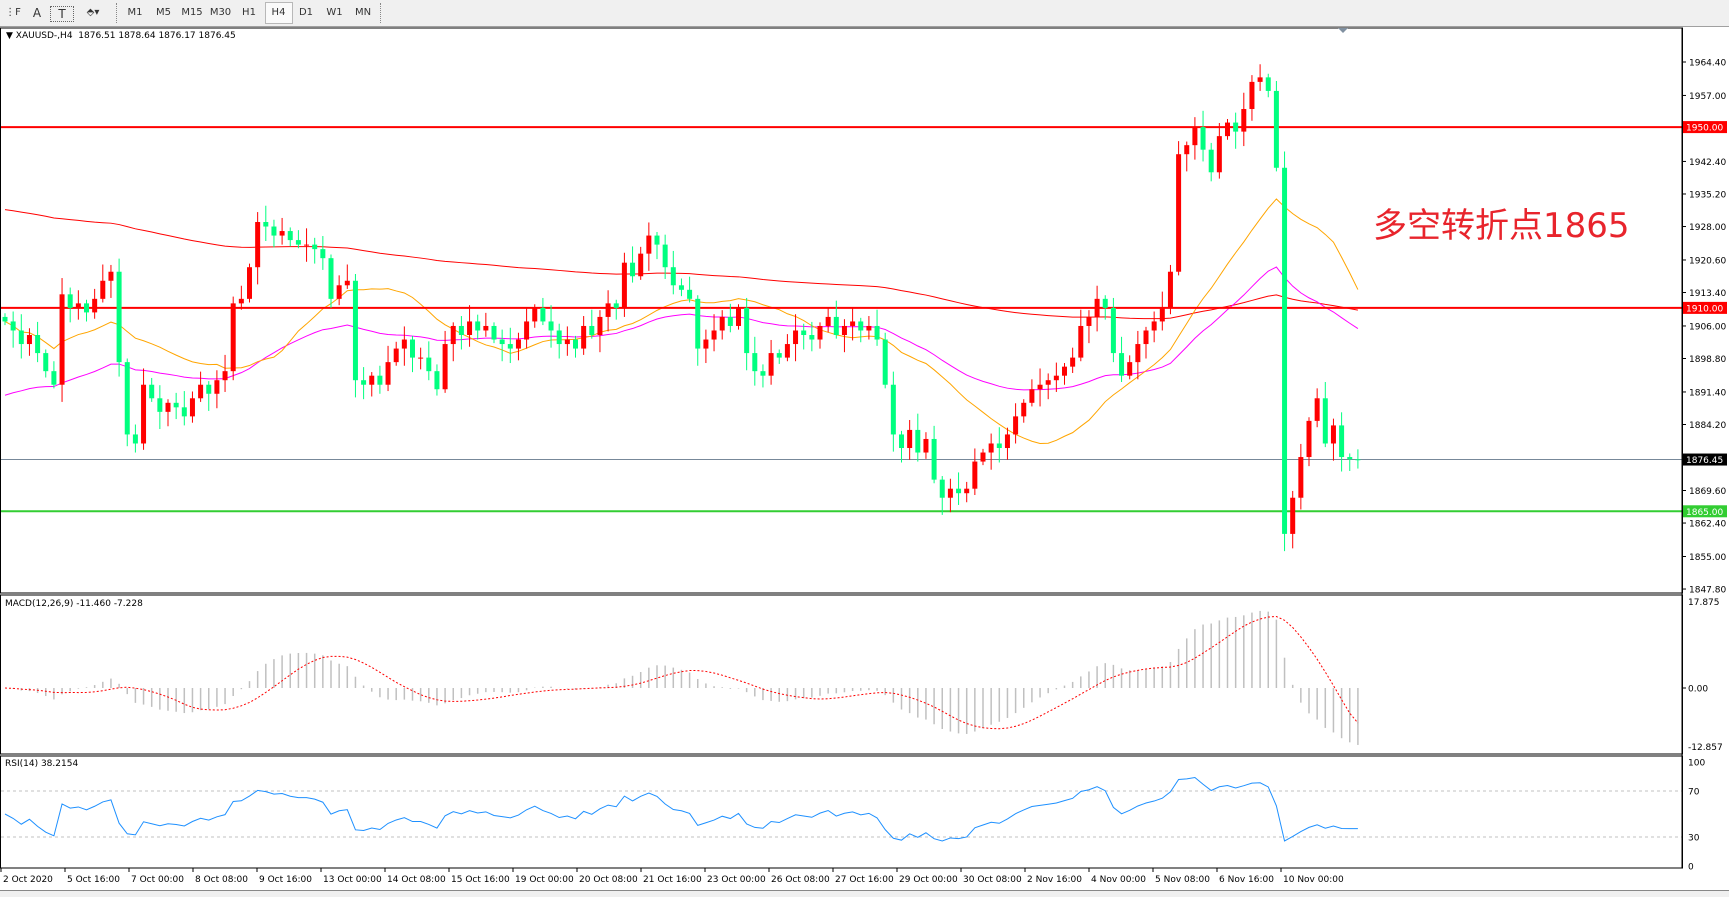 The width and height of the screenshot is (1729, 897). I want to click on timeframe-m30-button: M30, so click(220, 12).